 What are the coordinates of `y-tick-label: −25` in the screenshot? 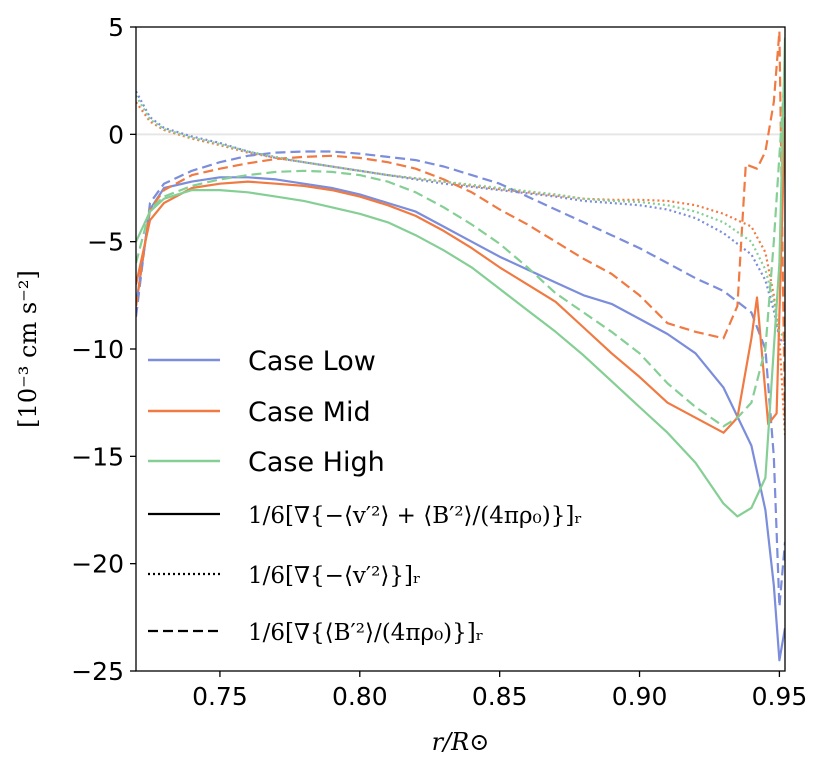 It's located at (97, 671).